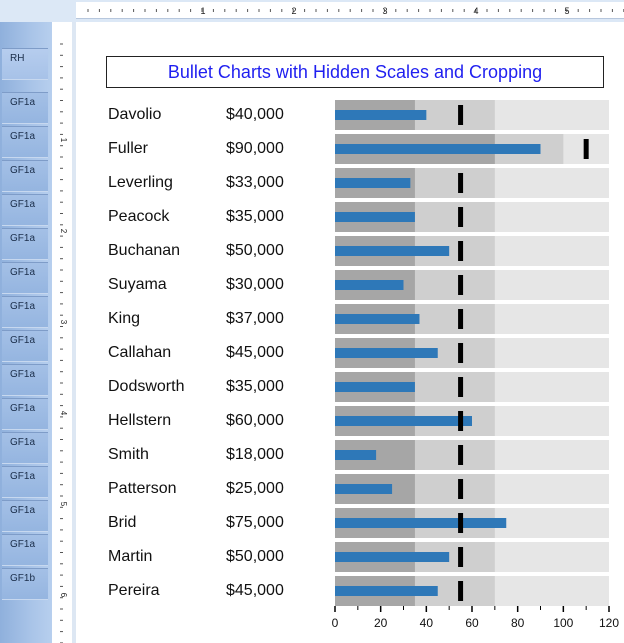 The width and height of the screenshot is (624, 643). Describe the element at coordinates (63, 231) in the screenshot. I see `ruler-number: 2` at that location.